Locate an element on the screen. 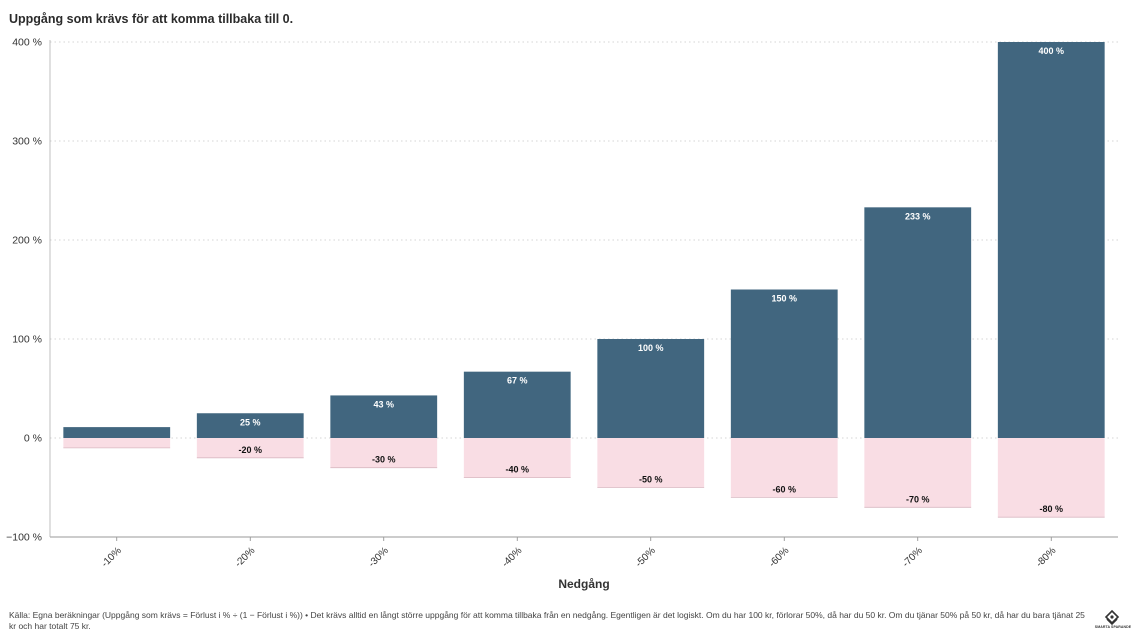  x-tick-label: -40% is located at coordinates (512, 557).